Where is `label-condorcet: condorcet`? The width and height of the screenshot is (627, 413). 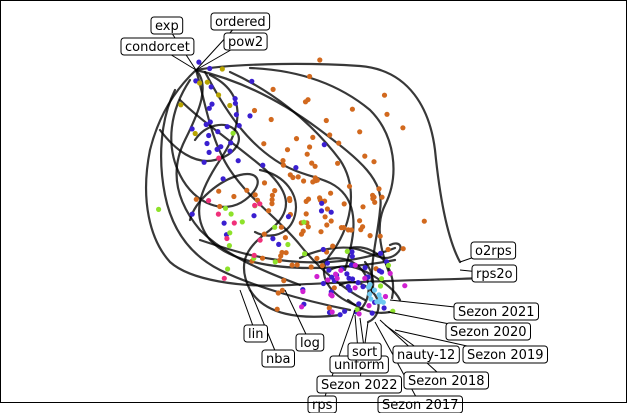 label-condorcet: condorcet is located at coordinates (157, 46).